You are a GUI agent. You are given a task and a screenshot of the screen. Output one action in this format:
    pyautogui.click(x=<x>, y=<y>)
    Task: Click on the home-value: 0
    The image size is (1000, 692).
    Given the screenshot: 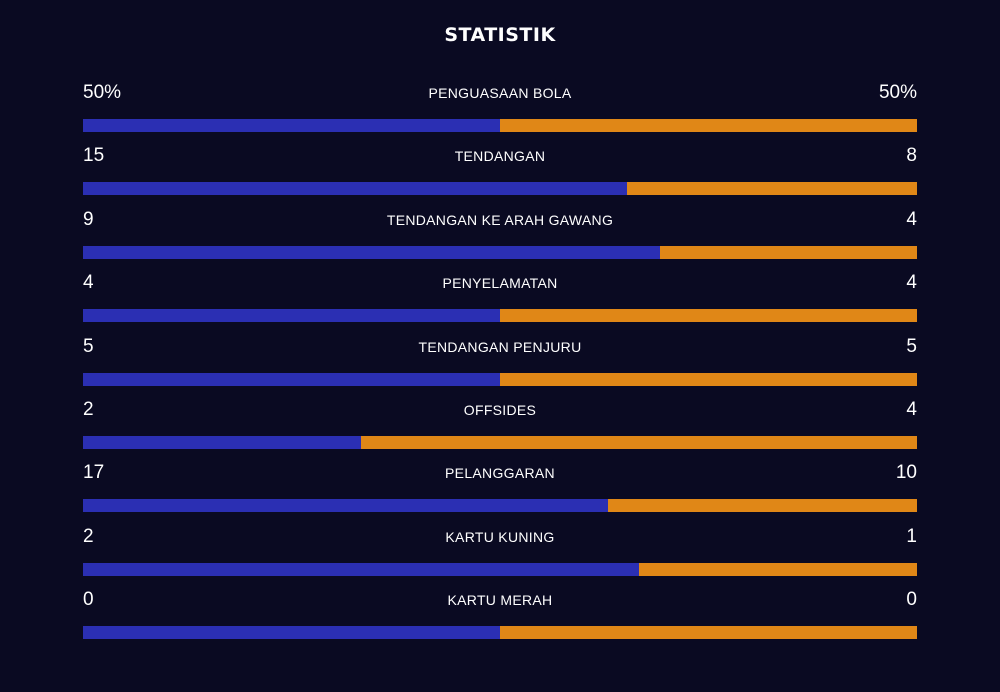 What is the action you would take?
    pyautogui.click(x=88, y=600)
    